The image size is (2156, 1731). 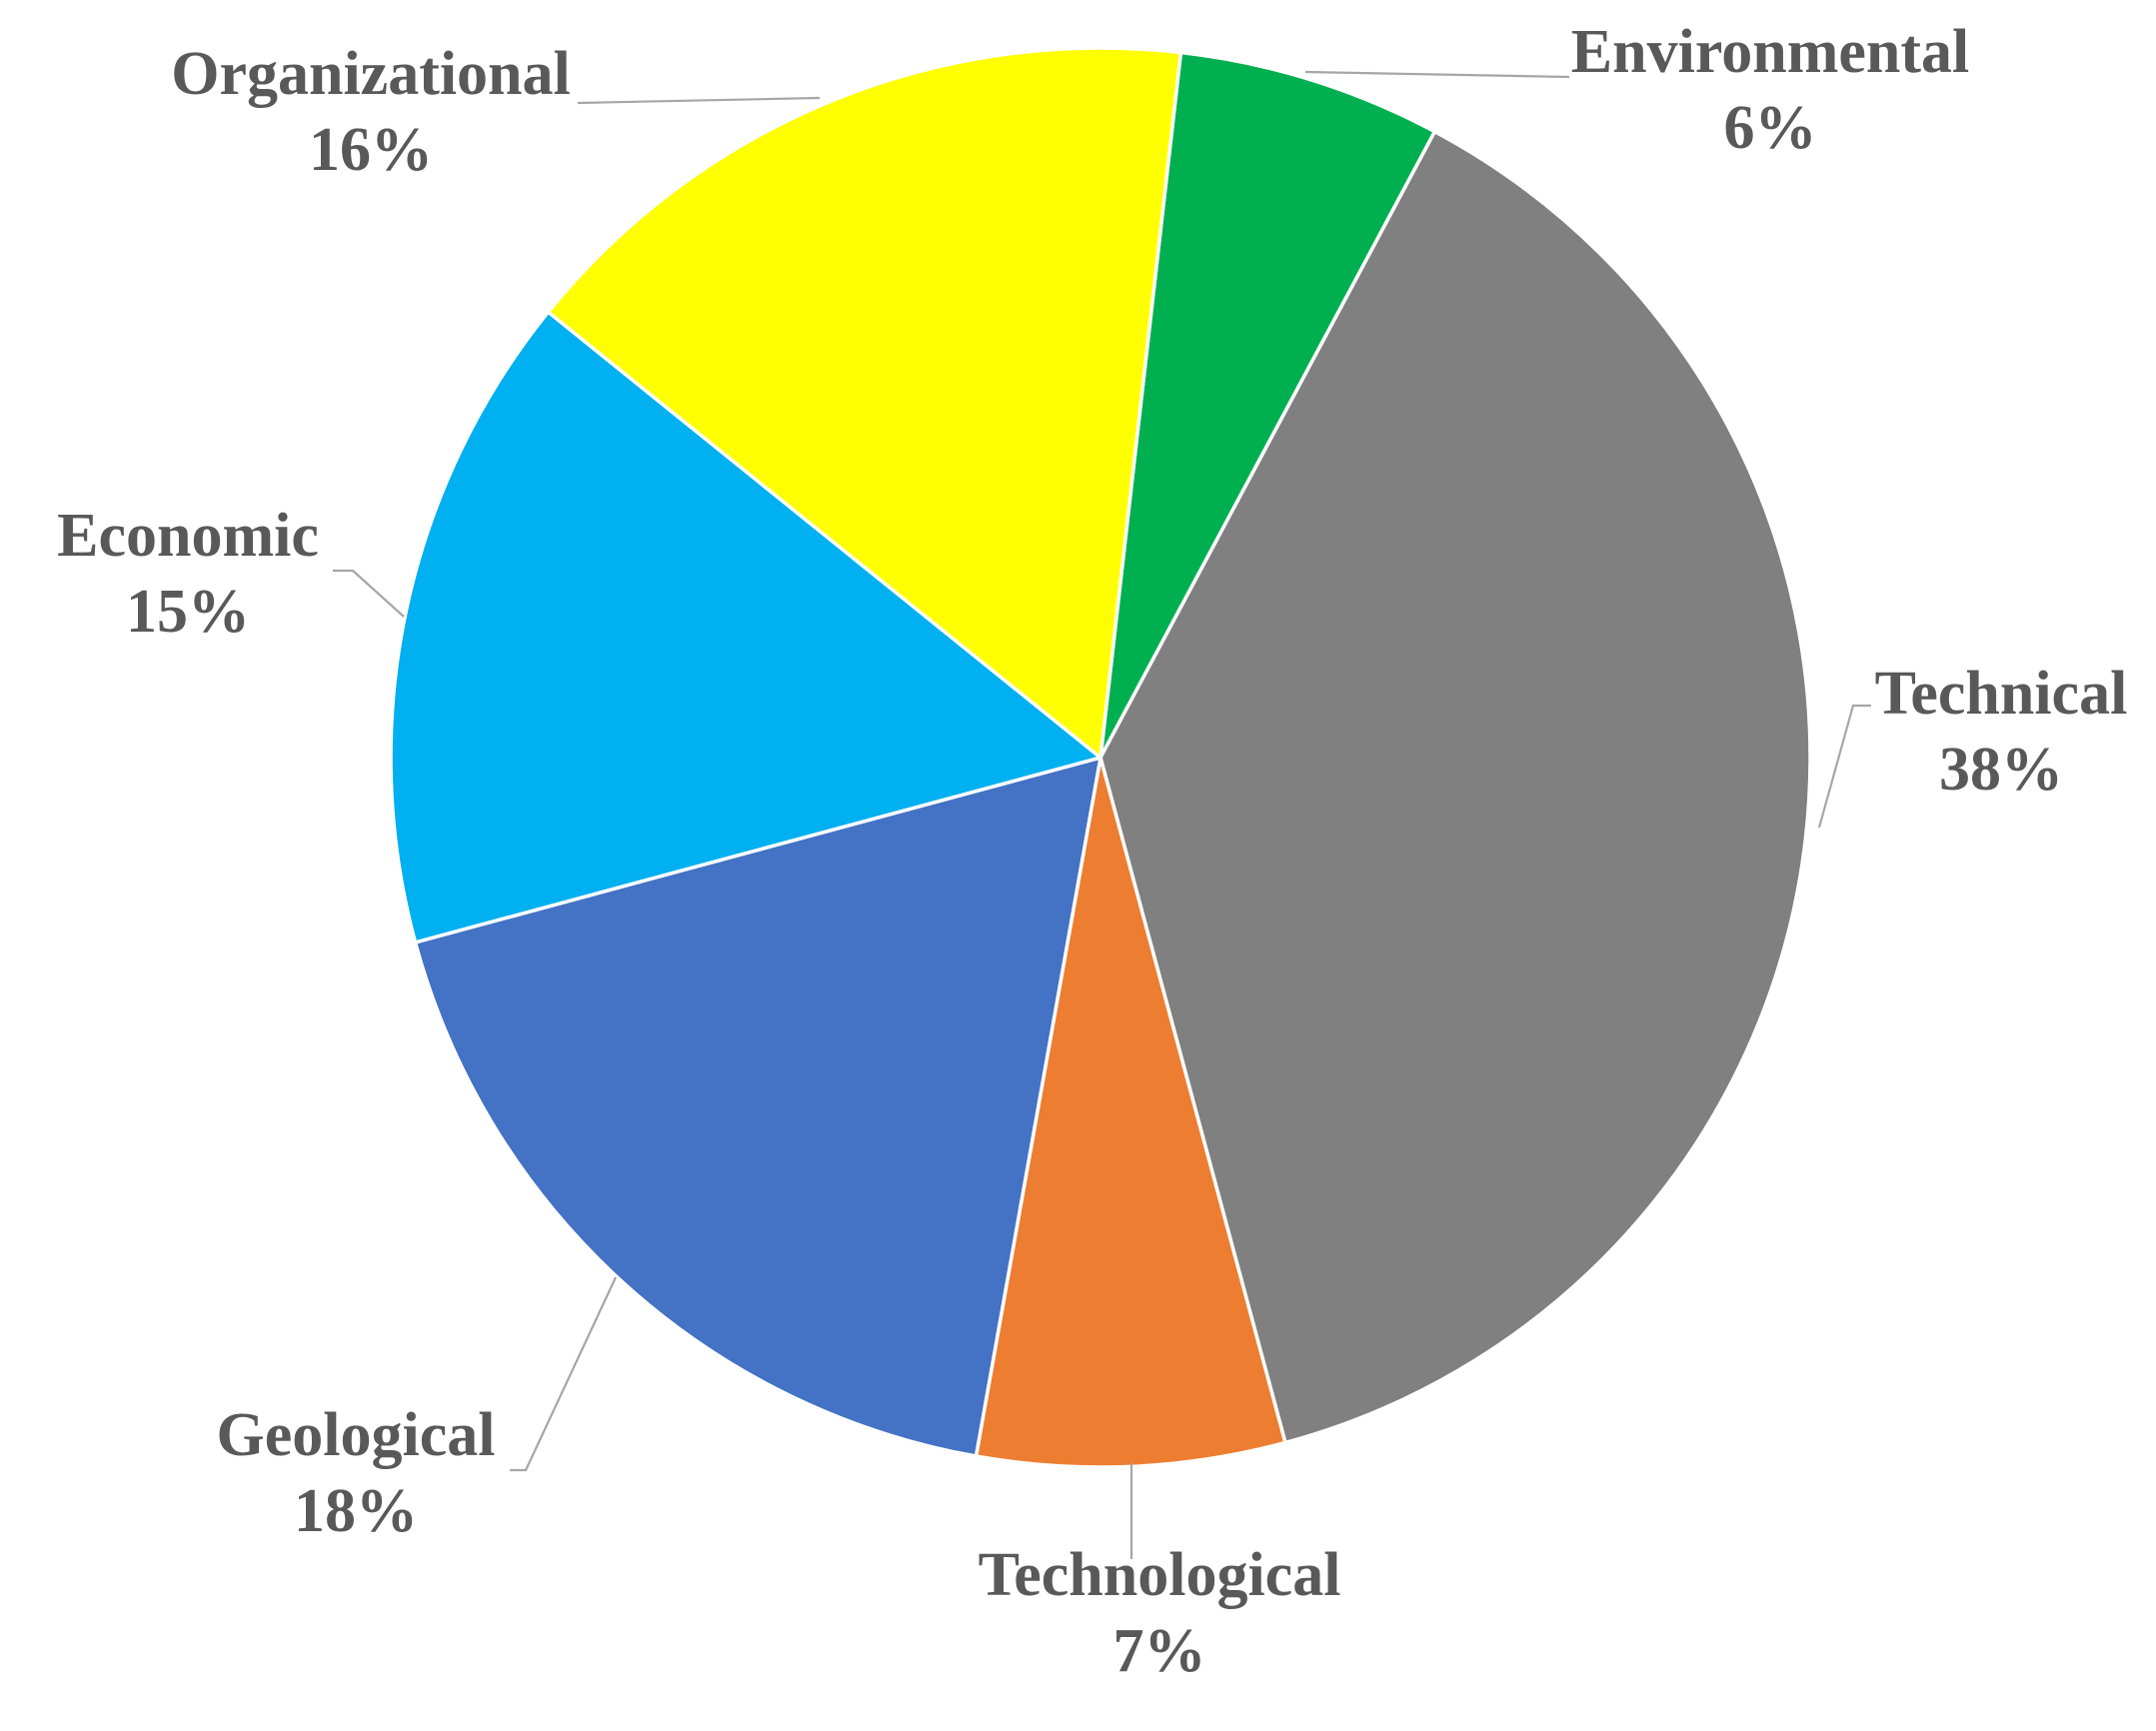 I want to click on label-technological: Technological, so click(x=1160, y=1575).